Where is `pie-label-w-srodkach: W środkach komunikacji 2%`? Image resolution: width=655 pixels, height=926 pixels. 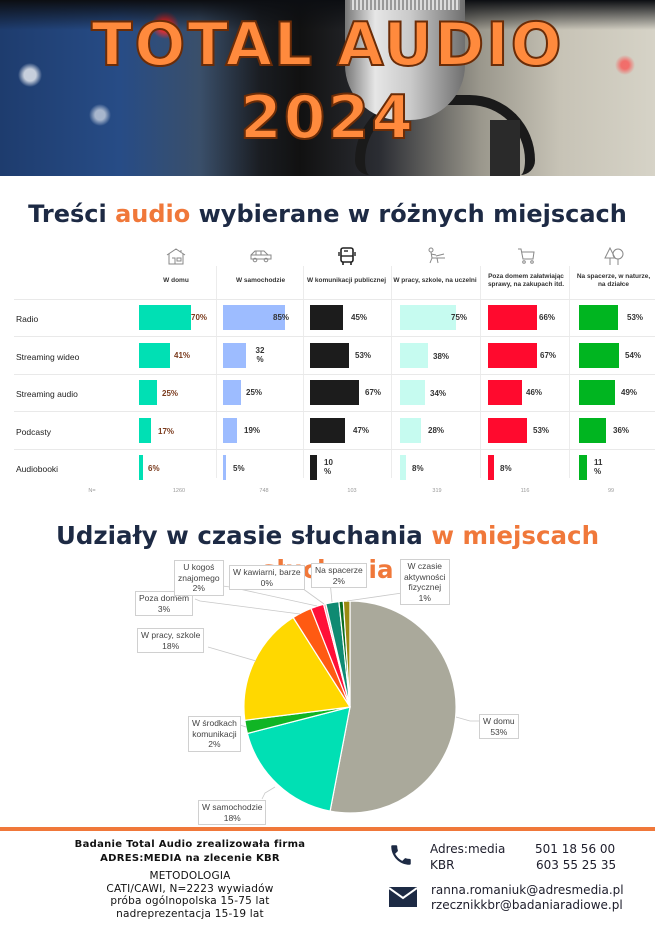
pie-label-w-srodkach: W środkach komunikacji 2% is located at coordinates (214, 734).